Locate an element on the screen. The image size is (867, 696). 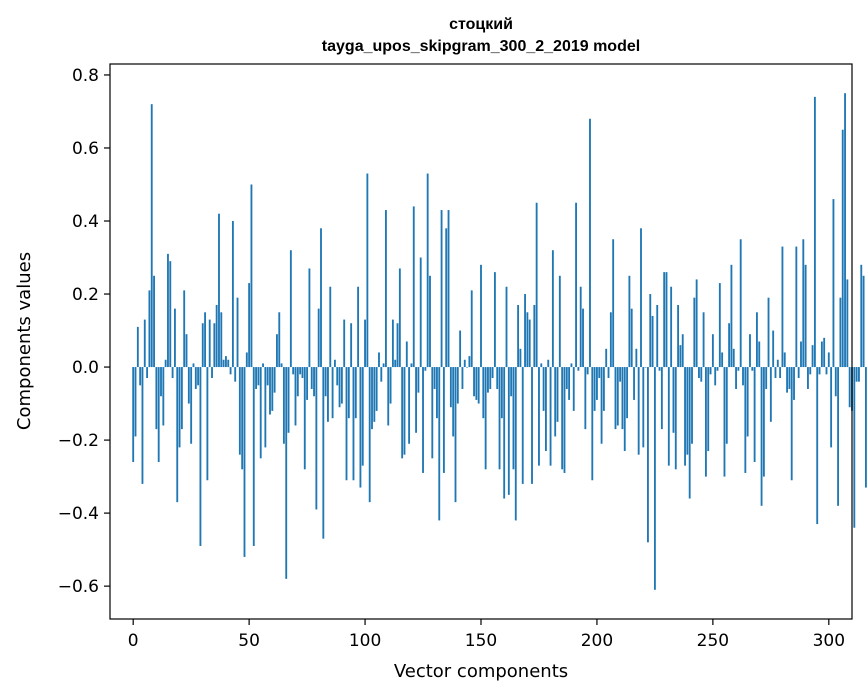
y-tick-label: 0.2 is located at coordinates (85, 295).